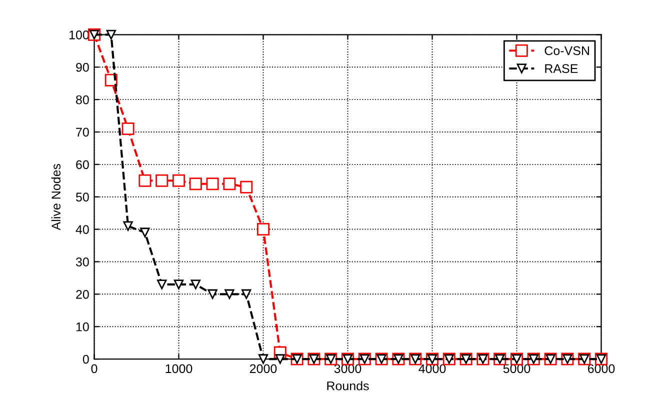 The height and width of the screenshot is (408, 650). Describe the element at coordinates (82, 132) in the screenshot. I see `y-tick-label: 70` at that location.